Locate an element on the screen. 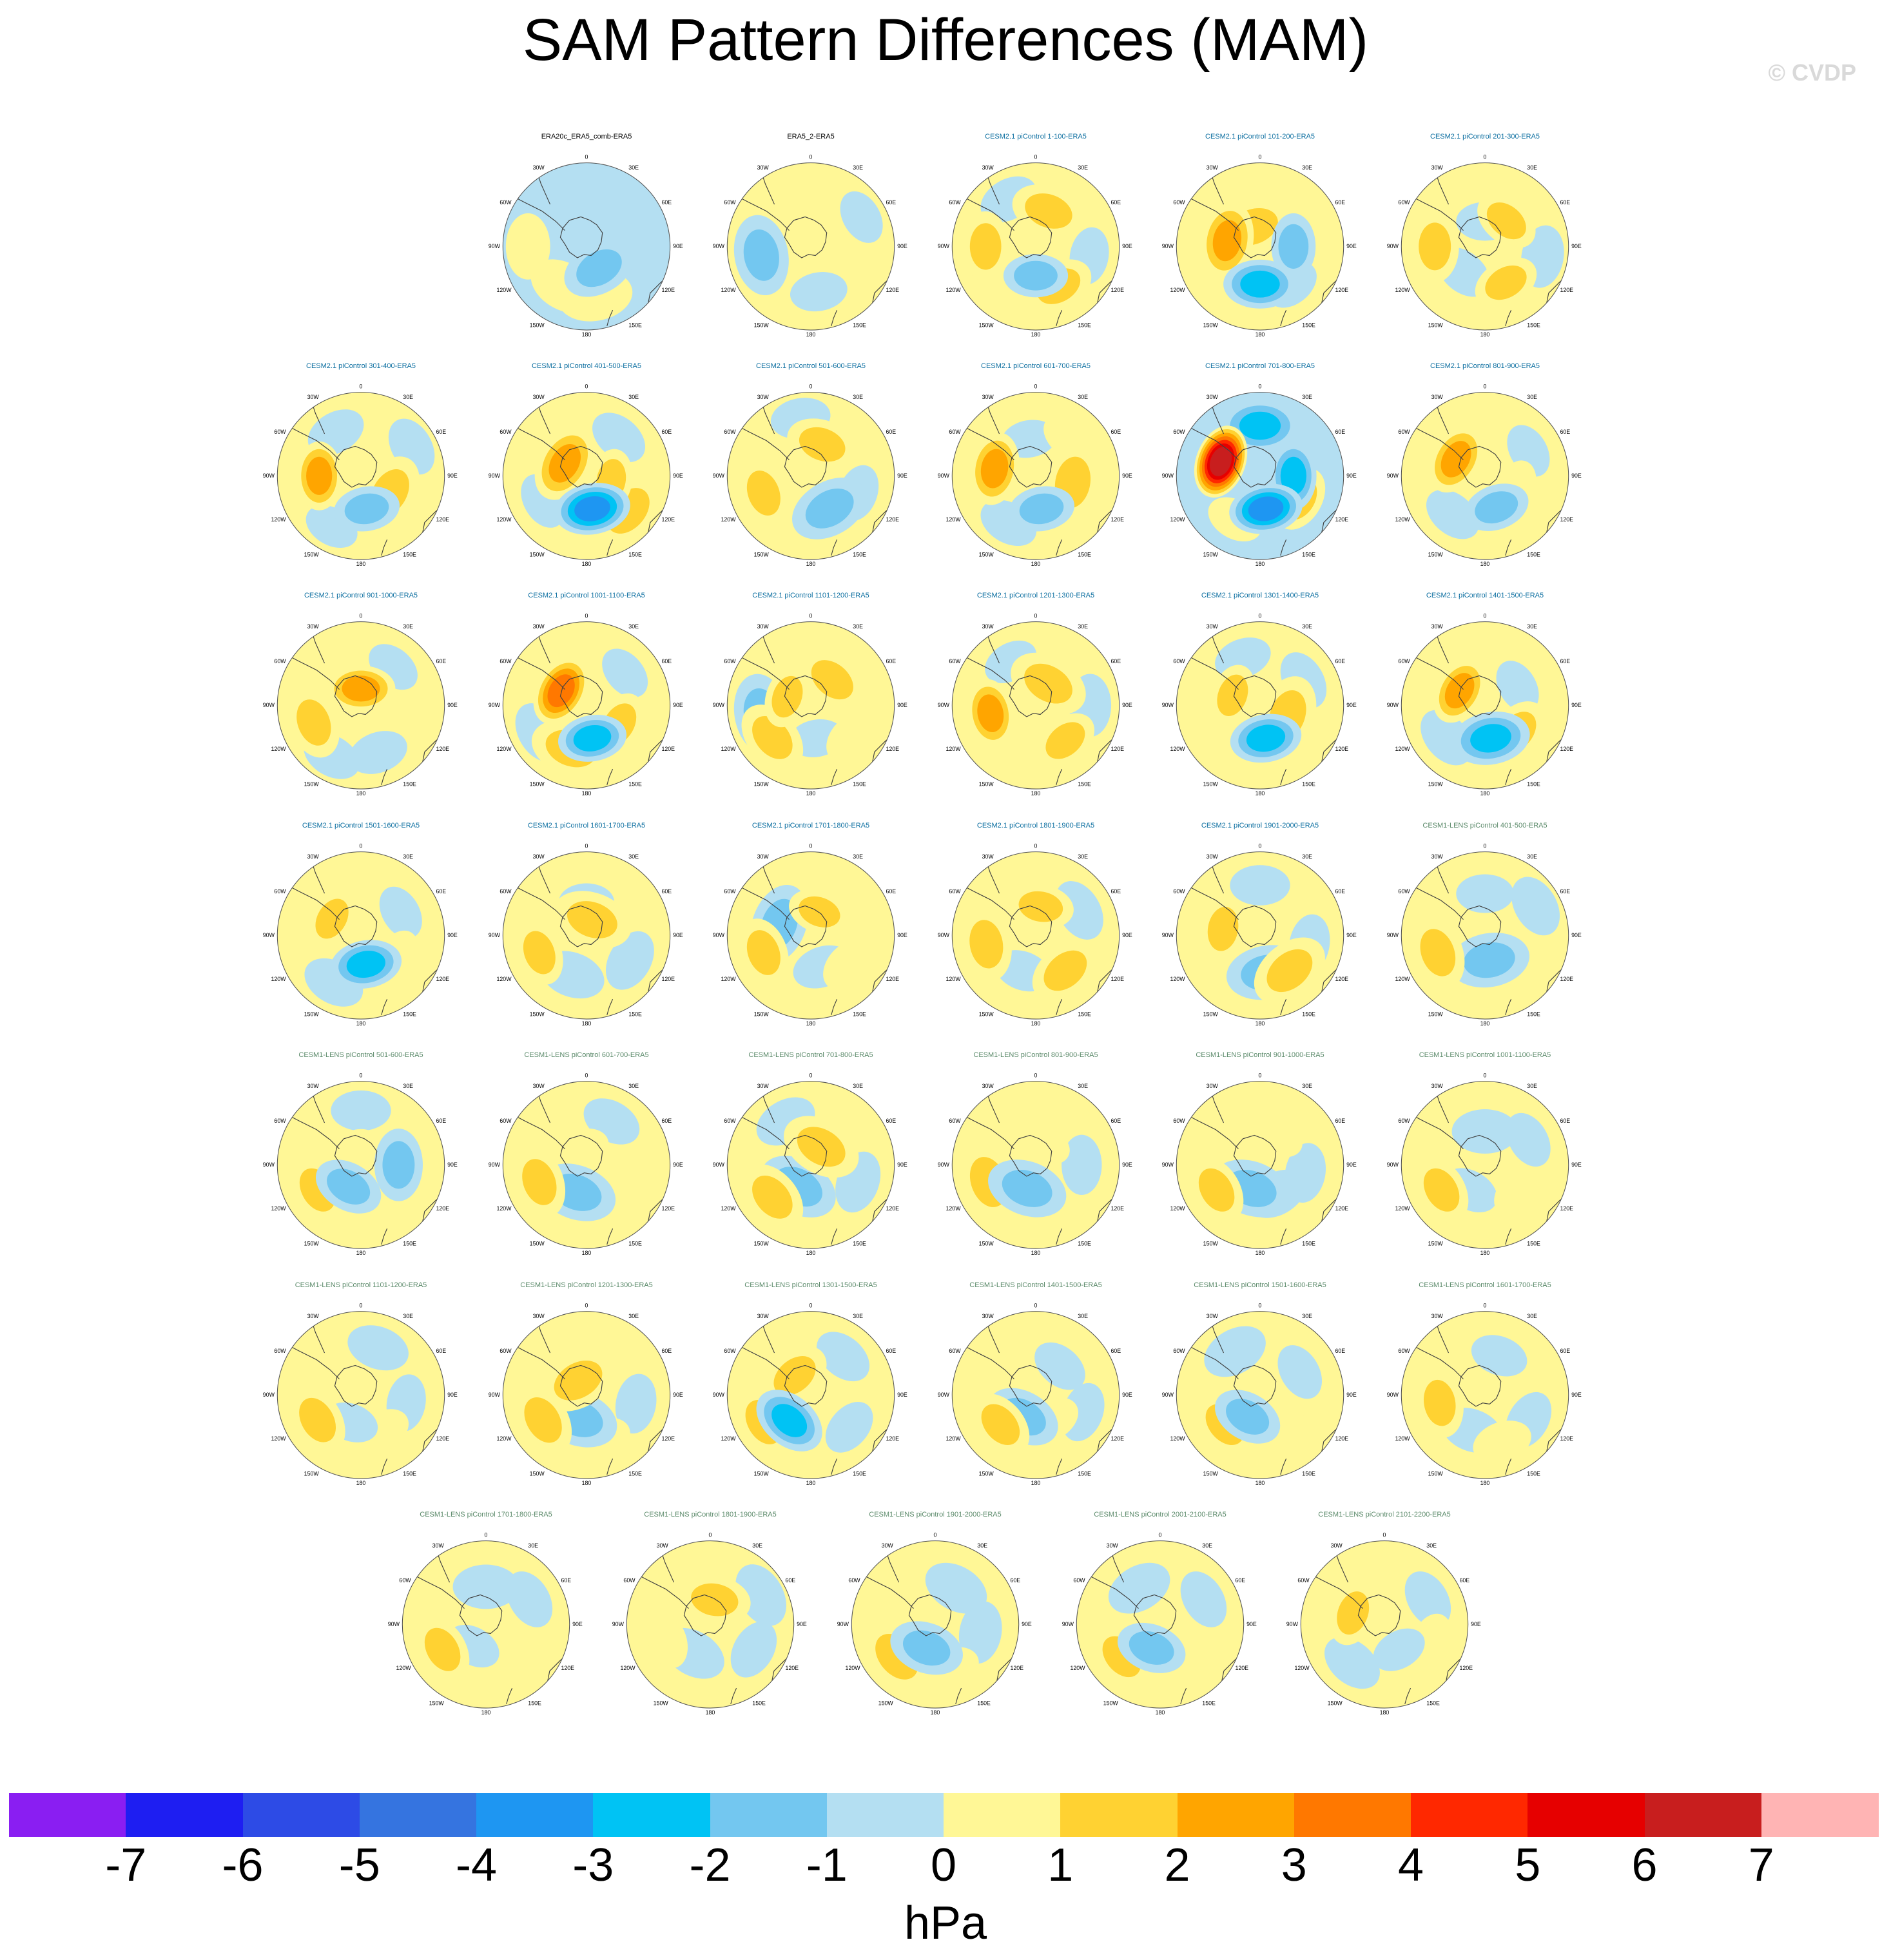  colorbar-tick-label: 1 is located at coordinates (1060, 1865).